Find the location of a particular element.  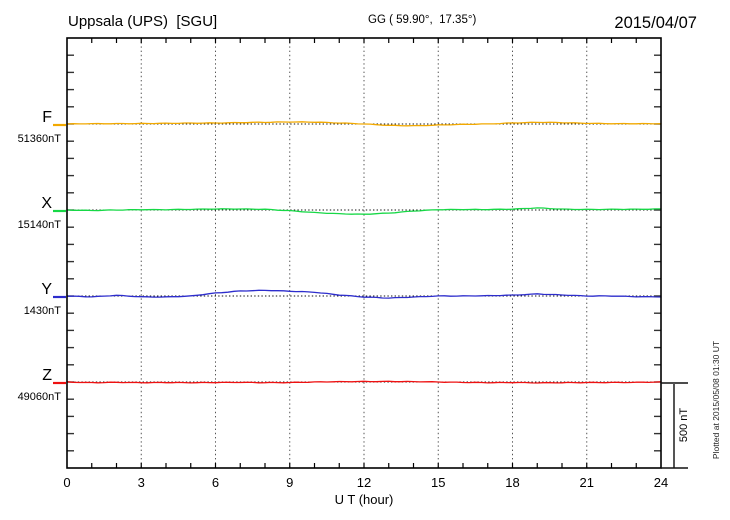

scalebar-label: 500 nT is located at coordinates (684, 425).